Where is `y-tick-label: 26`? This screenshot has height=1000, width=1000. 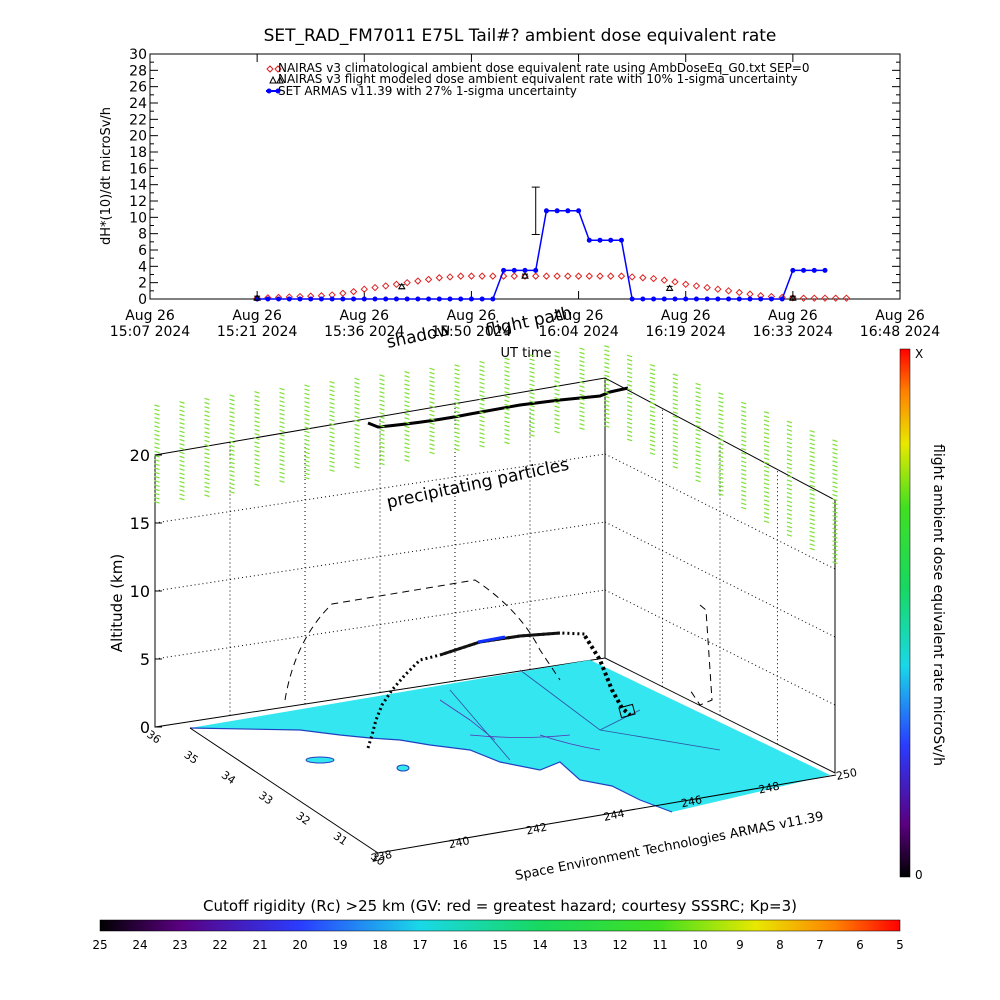 y-tick-label: 26 is located at coordinates (138, 88).